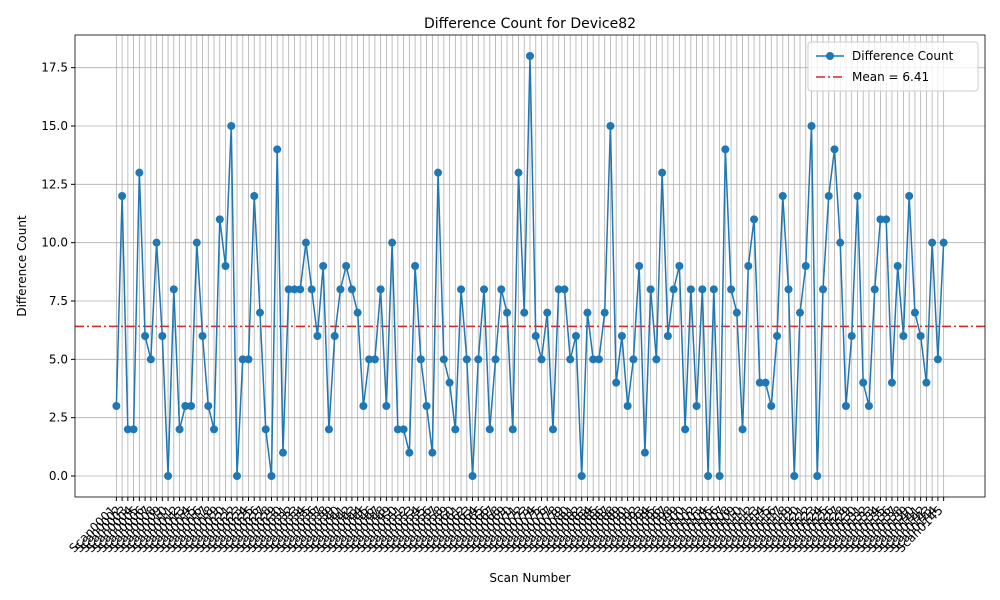 Image resolution: width=1000 pixels, height=600 pixels. I want to click on y-tick-label: 10.0, so click(54, 243).